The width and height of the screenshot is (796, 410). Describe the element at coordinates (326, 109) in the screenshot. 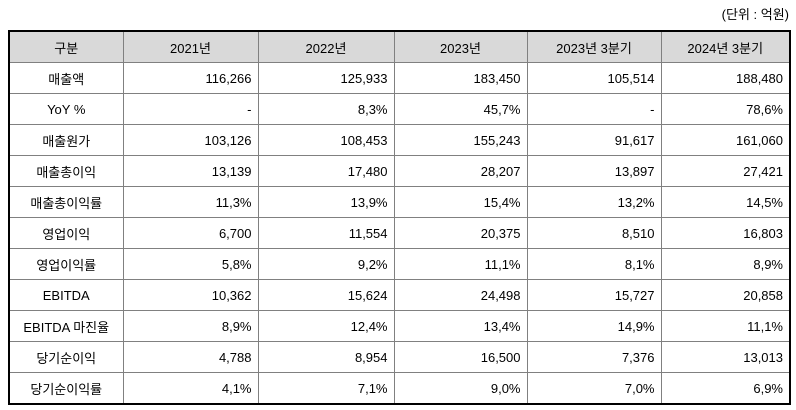

I see `cell: 8,3%` at that location.